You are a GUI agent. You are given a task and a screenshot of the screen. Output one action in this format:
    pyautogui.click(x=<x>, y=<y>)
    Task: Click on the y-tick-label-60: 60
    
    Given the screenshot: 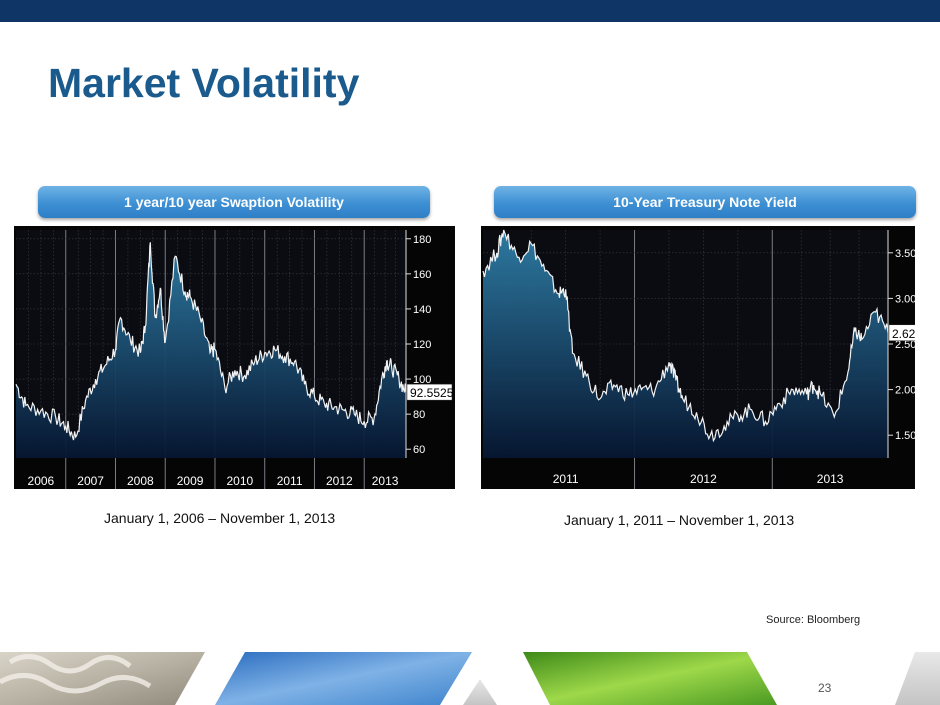 What is the action you would take?
    pyautogui.click(x=419, y=450)
    